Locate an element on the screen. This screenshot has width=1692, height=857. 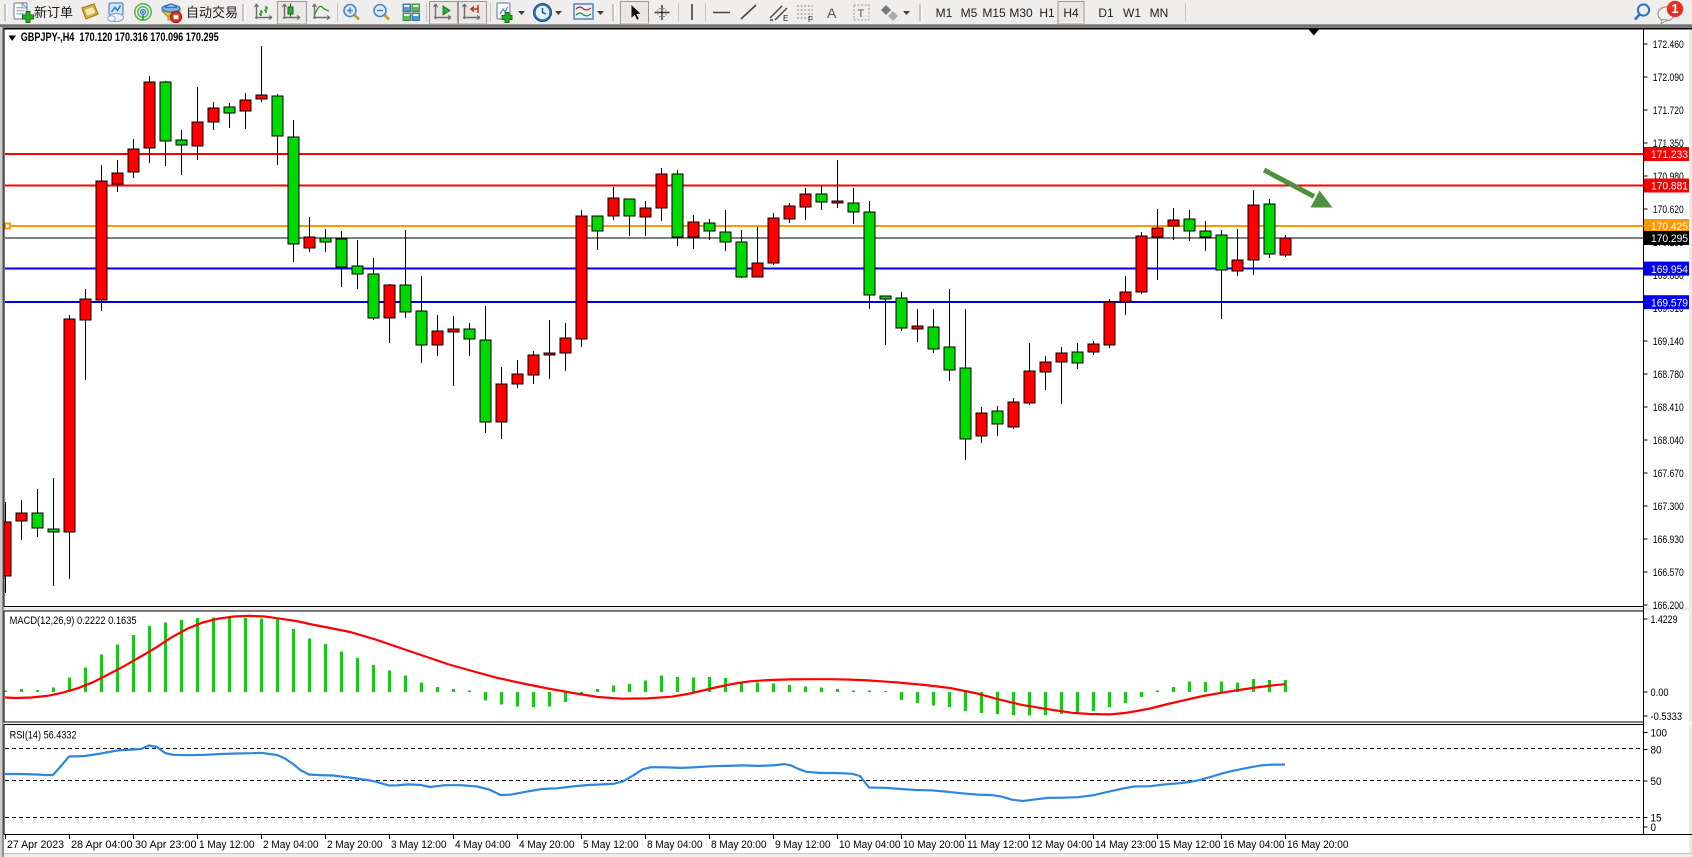
svg-text: 10 May 20:00 is located at coordinates (934, 845).